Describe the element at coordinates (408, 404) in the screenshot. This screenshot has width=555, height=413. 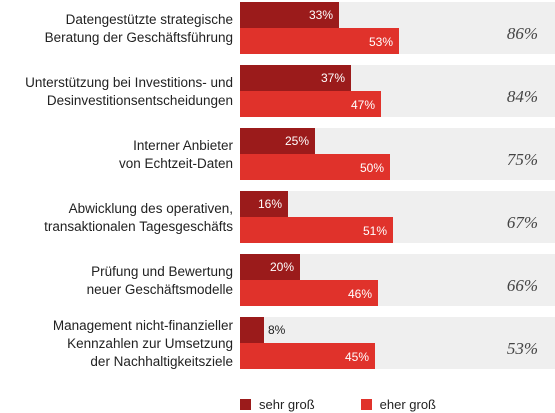
I see `legend-label-eher-gross: eher groß` at that location.